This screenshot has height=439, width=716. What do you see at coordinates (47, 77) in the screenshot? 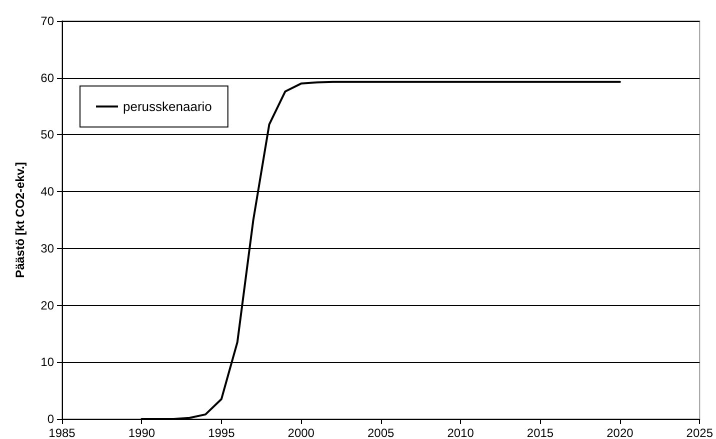
I see `y-tick-label: 60` at bounding box center [47, 77].